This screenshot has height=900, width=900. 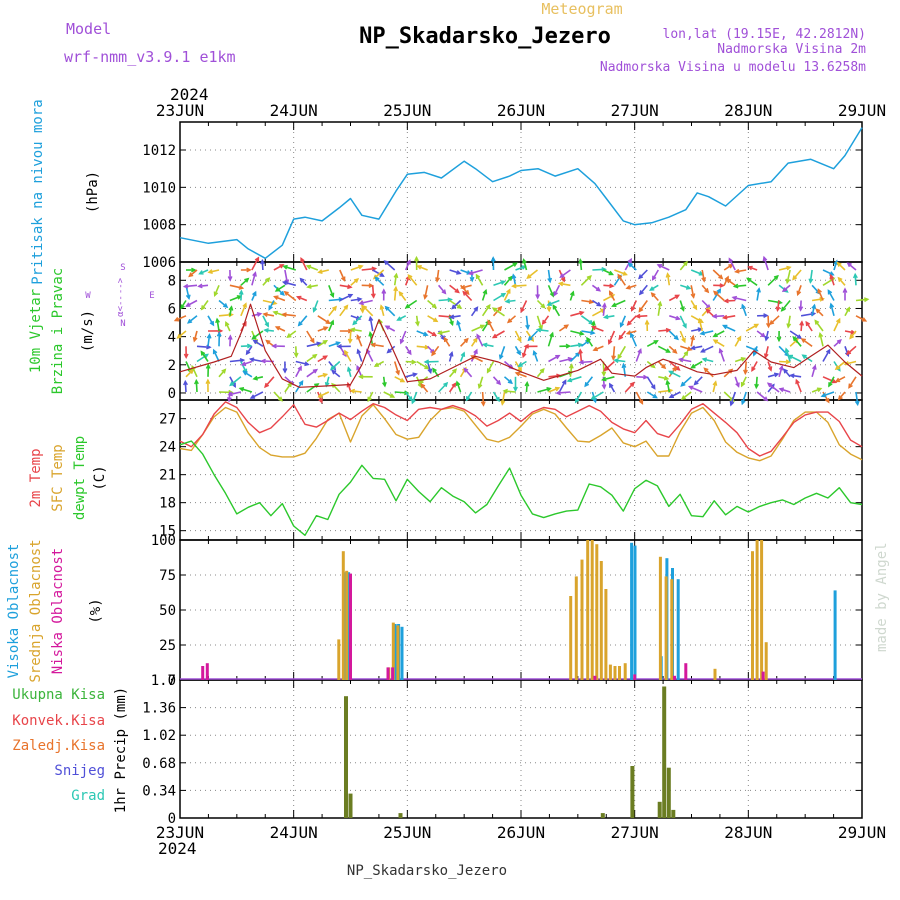 What do you see at coordinates (96, 610) in the screenshot?
I see `cloud-unit-label: (%)` at bounding box center [96, 610].